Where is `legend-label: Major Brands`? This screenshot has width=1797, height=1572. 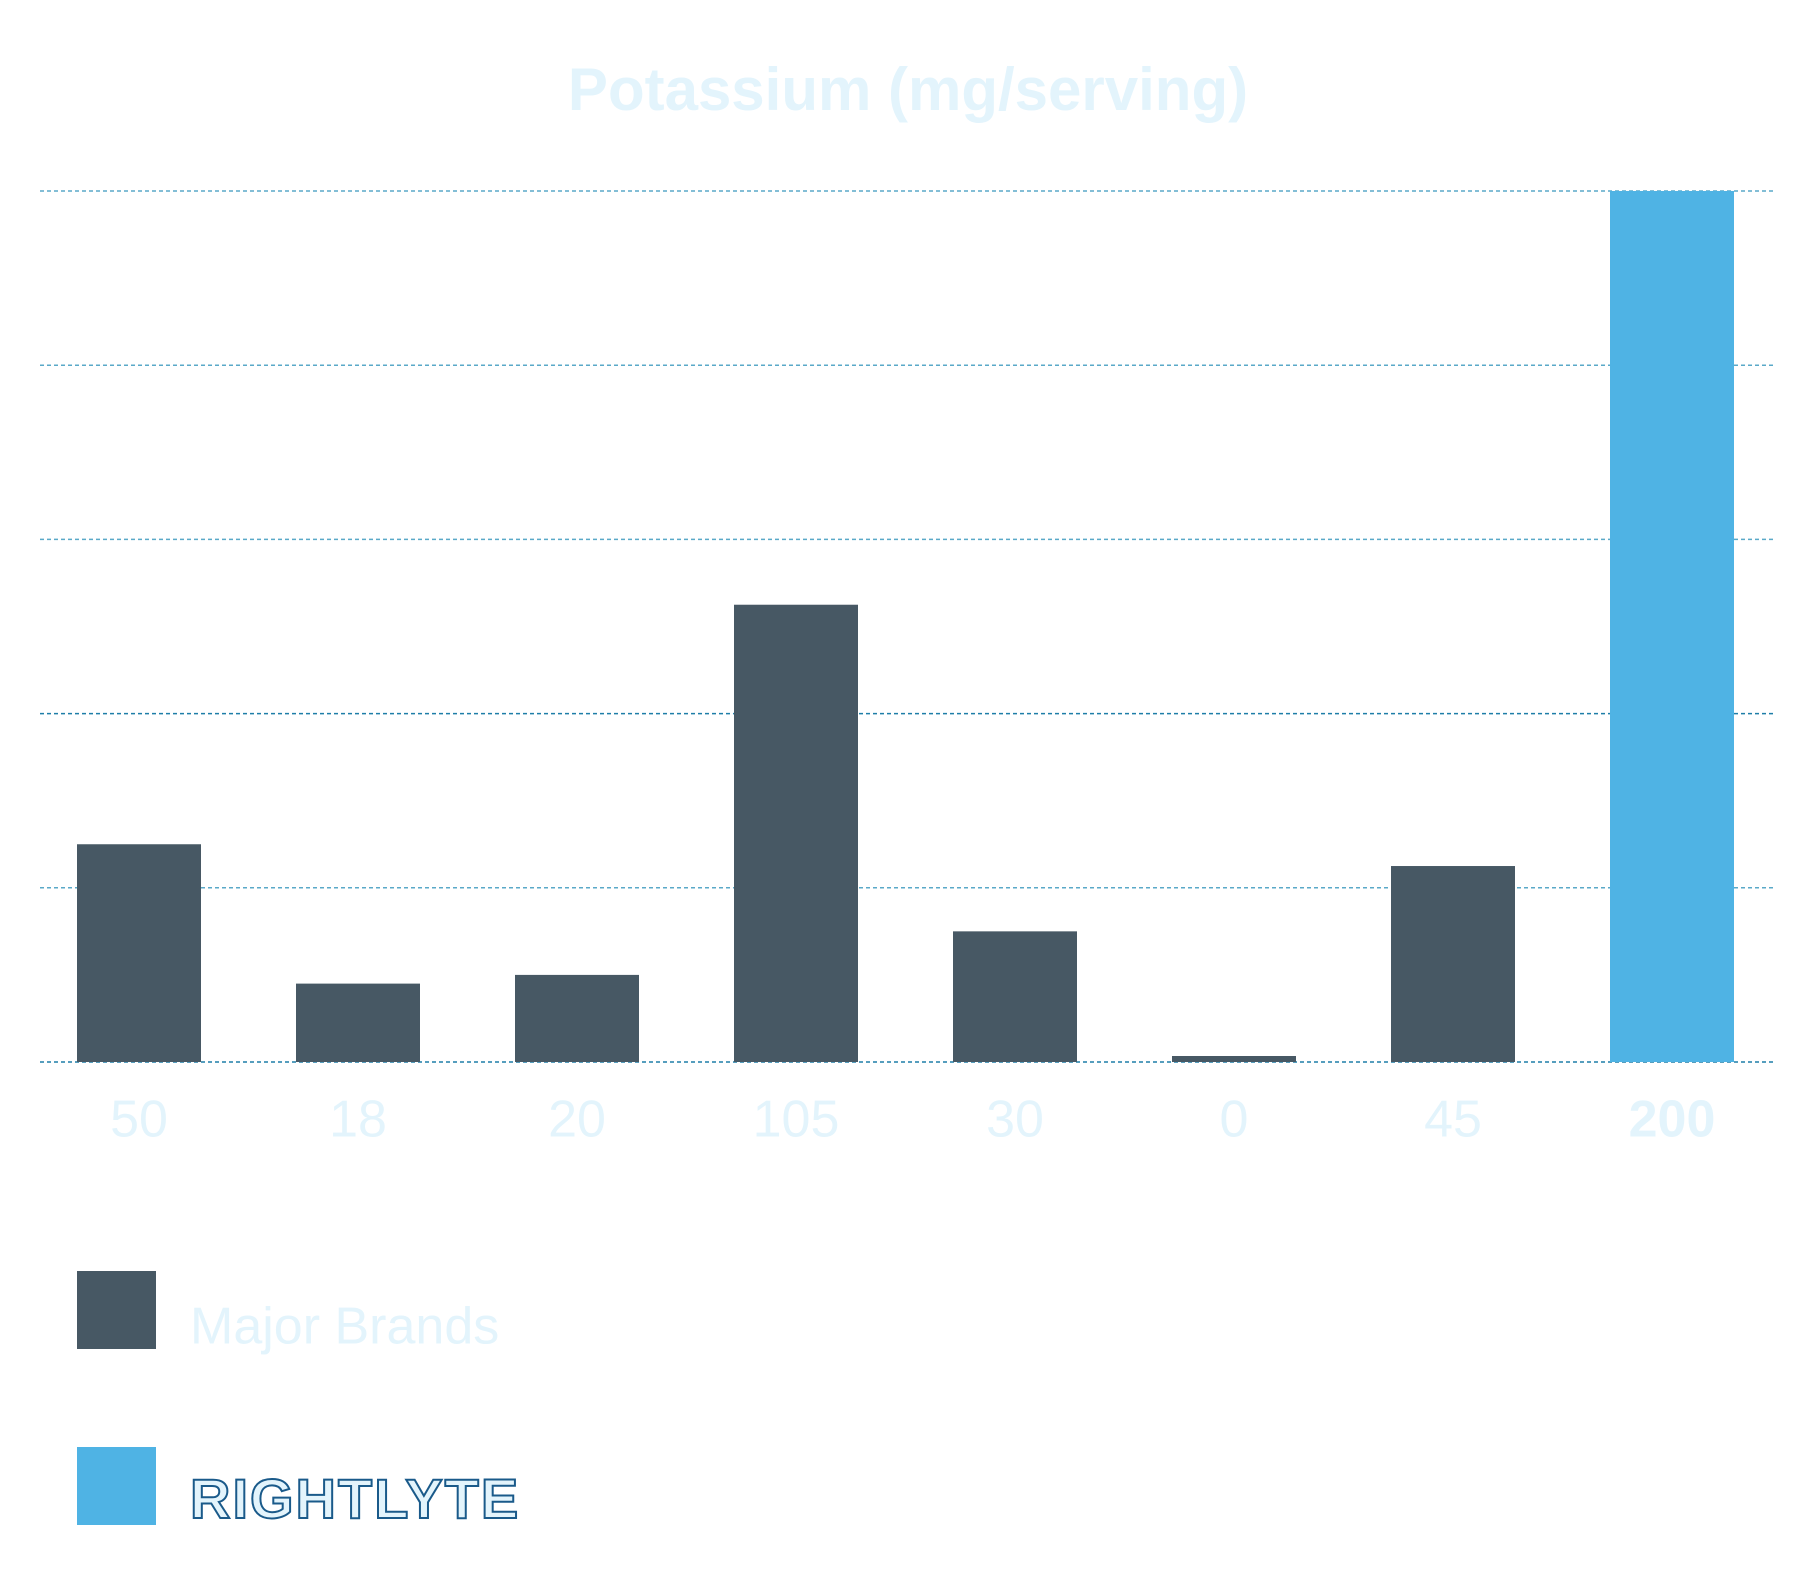 legend-label: Major Brands is located at coordinates (344, 1327).